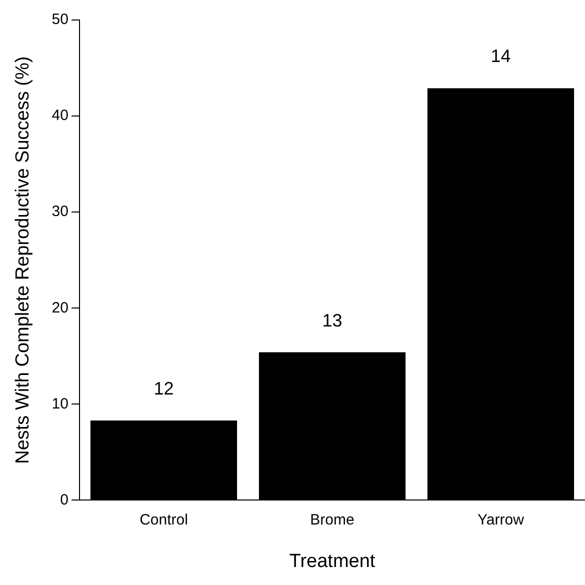  Describe the element at coordinates (164, 519) in the screenshot. I see `x-tick-label: Control` at that location.